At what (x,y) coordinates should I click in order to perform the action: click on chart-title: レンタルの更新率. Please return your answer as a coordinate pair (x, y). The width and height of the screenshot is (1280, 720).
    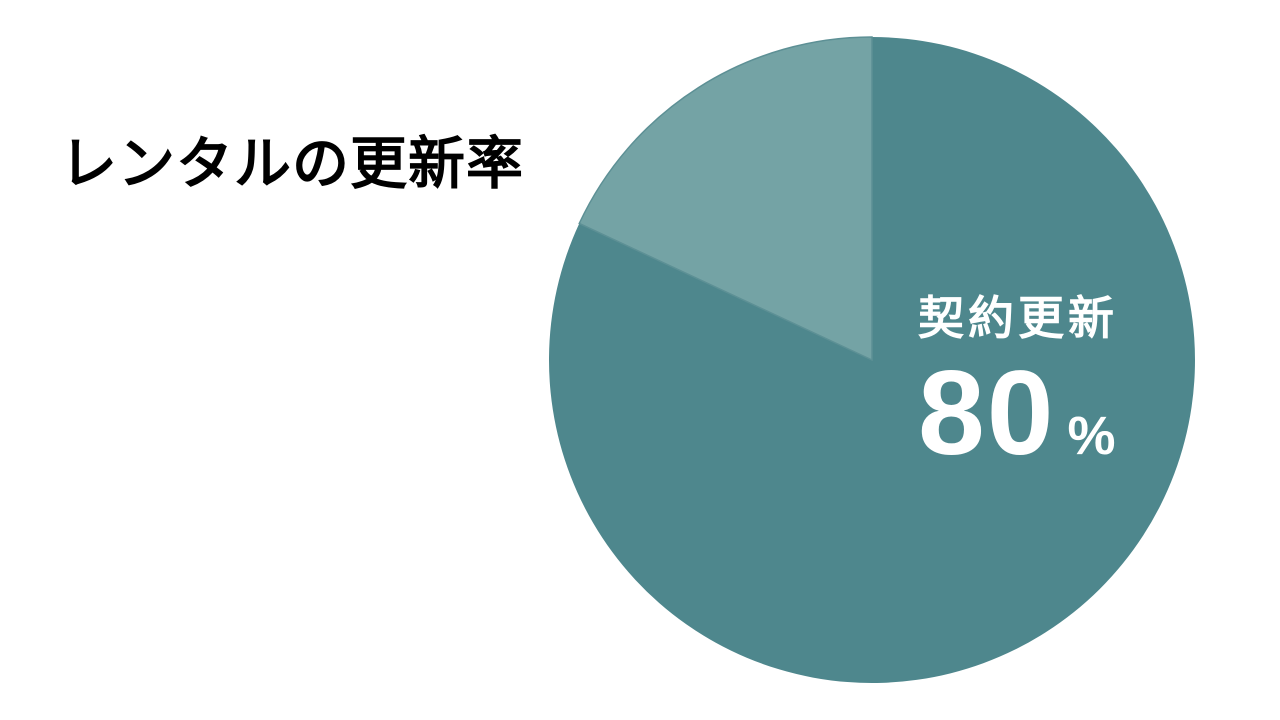
    Looking at the image, I should click on (292, 164).